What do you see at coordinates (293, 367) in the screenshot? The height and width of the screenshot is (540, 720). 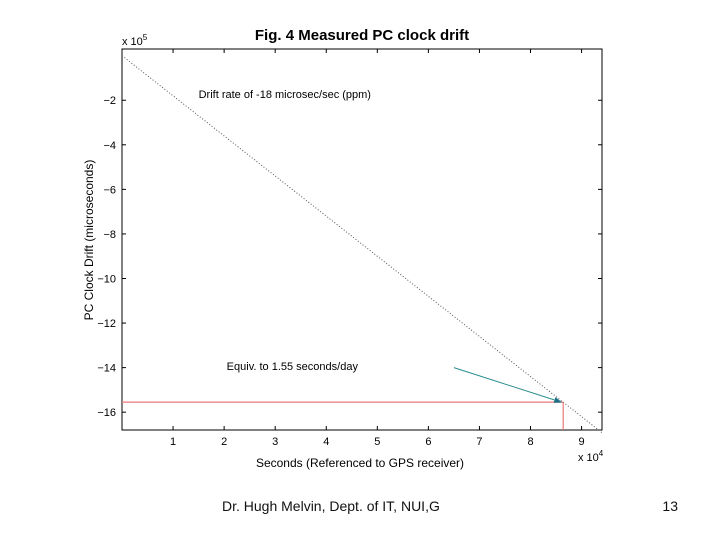 I see `annotation-equivalent: Equiv. to 1.55 seconds/day` at bounding box center [293, 367].